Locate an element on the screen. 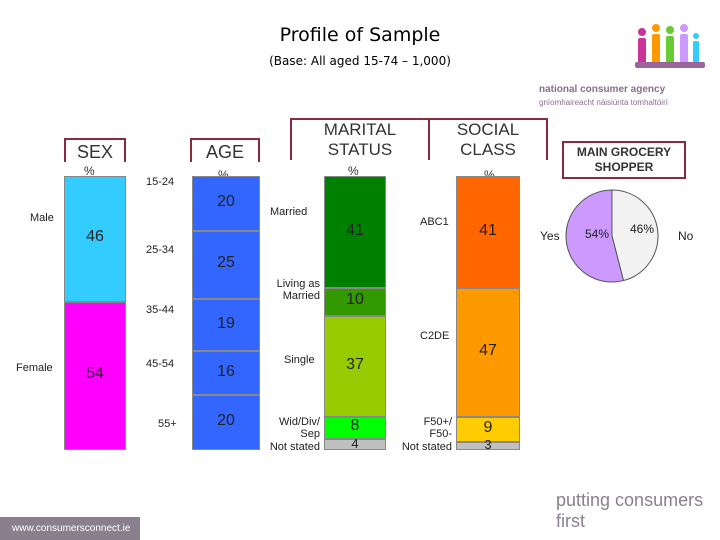 This screenshot has width=720, height=540. bar-value-marital-3: 8 is located at coordinates (355, 426).